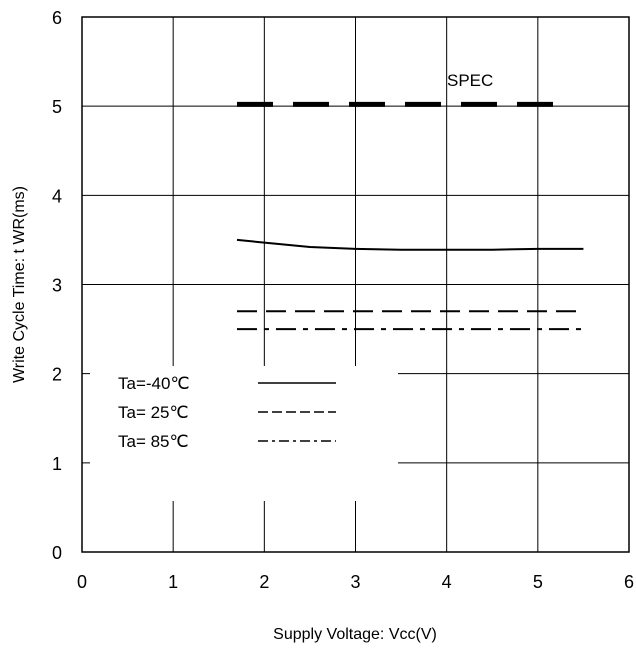 This screenshot has height=648, width=636. I want to click on spec-annotation: SPEC, so click(403, 89).